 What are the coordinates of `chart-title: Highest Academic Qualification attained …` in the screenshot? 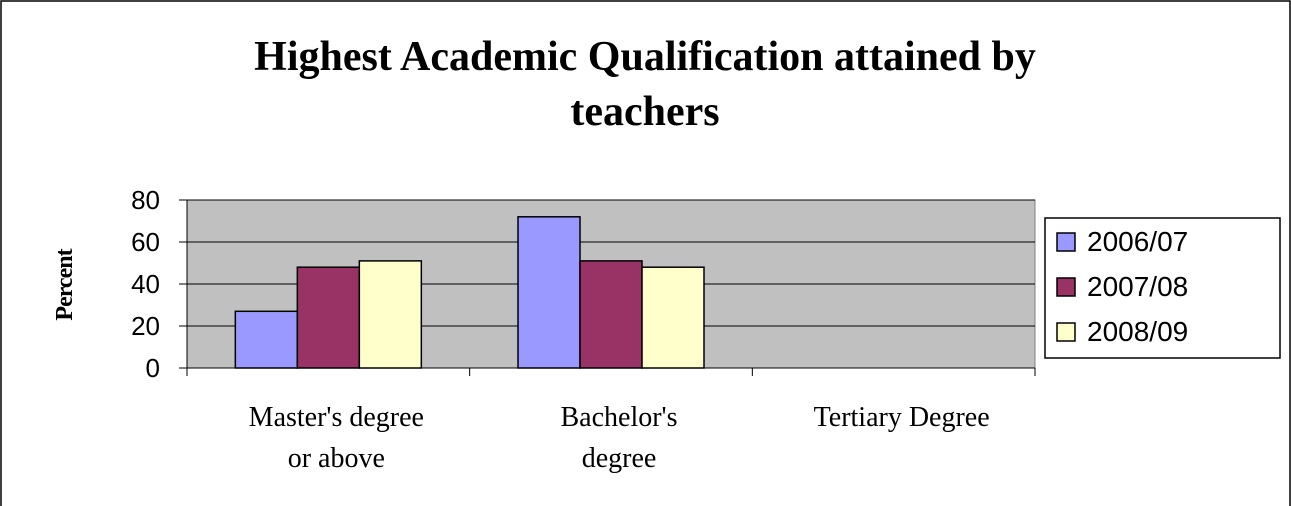 It's located at (645, 84).